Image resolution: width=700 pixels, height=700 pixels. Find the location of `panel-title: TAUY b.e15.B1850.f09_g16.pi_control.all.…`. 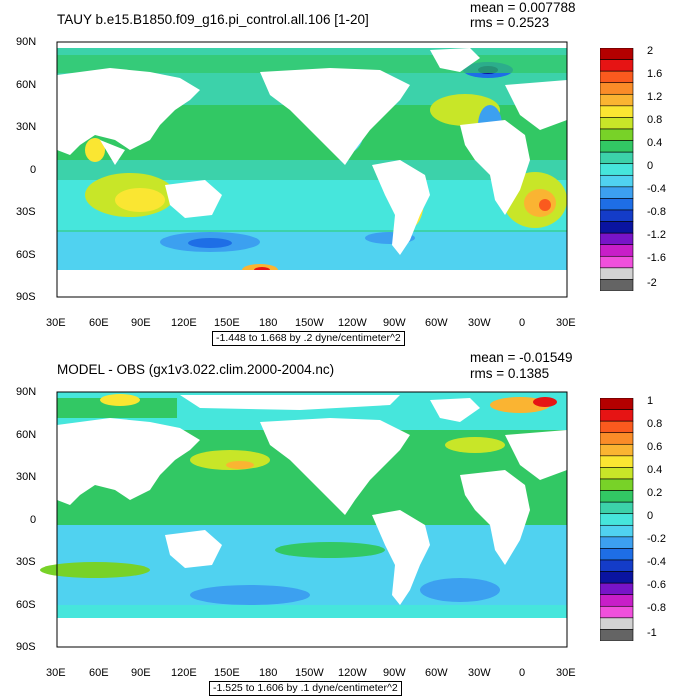

panel-title: TAUY b.e15.B1850.f09_g16.pi_control.all.… is located at coordinates (213, 19).